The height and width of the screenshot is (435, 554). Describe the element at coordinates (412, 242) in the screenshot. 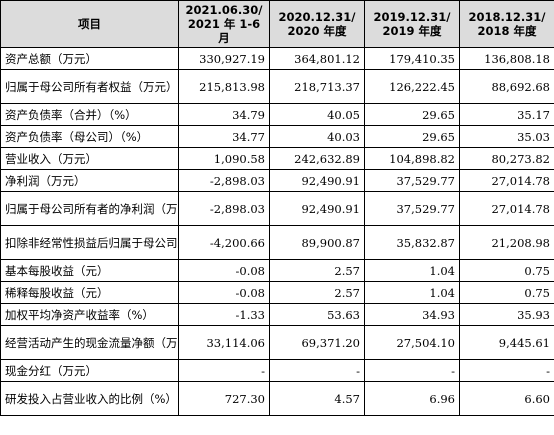

I see `cell-value: 35,832.87` at that location.